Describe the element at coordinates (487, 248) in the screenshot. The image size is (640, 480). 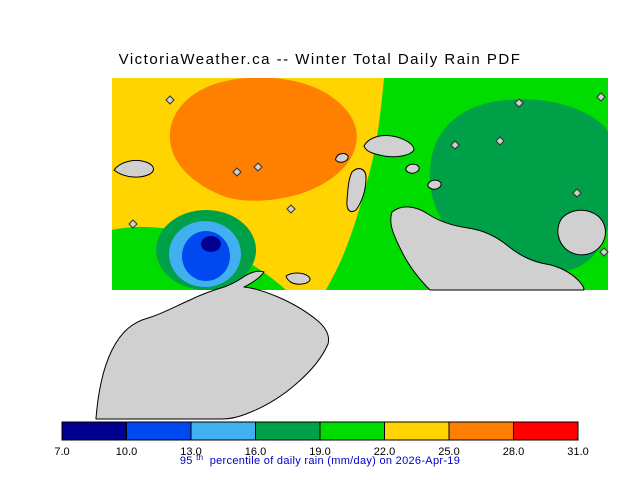
I see `archipelago-southeast` at that location.